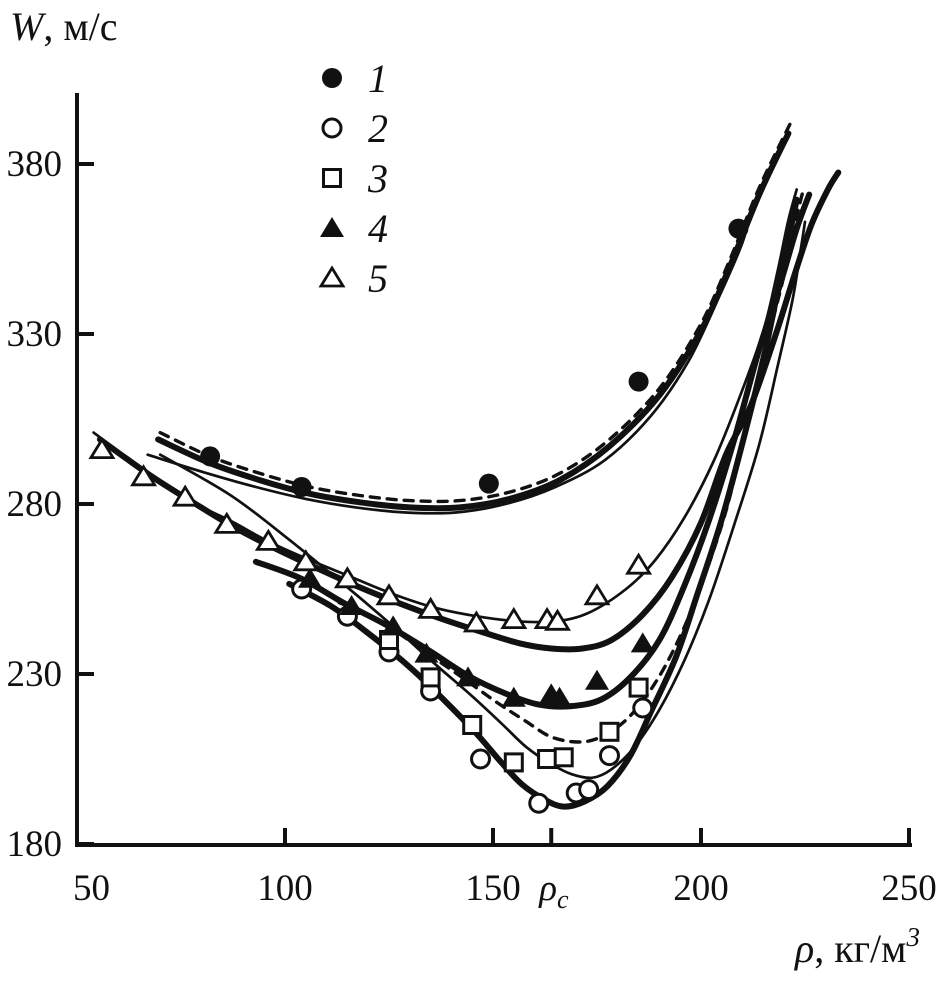 The width and height of the screenshot is (942, 984). I want to click on y-tick-label-330: 330, so click(35, 334).